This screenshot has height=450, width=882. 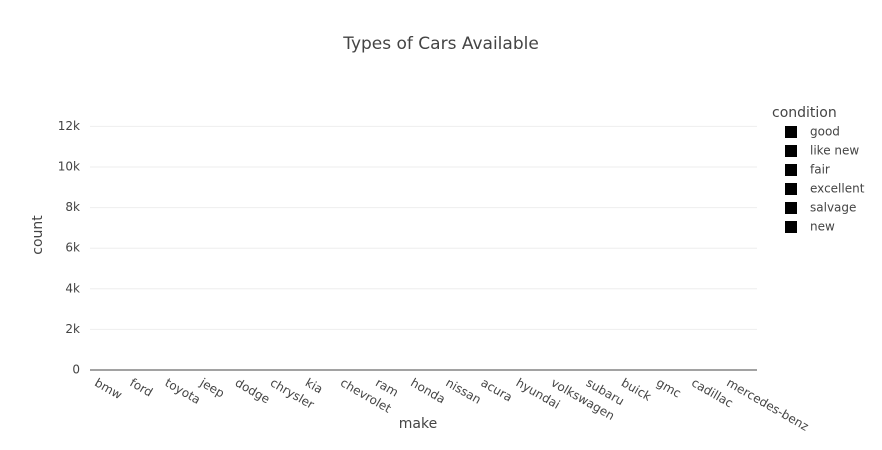 I want to click on y-tick-label: 10k, so click(x=69, y=166).